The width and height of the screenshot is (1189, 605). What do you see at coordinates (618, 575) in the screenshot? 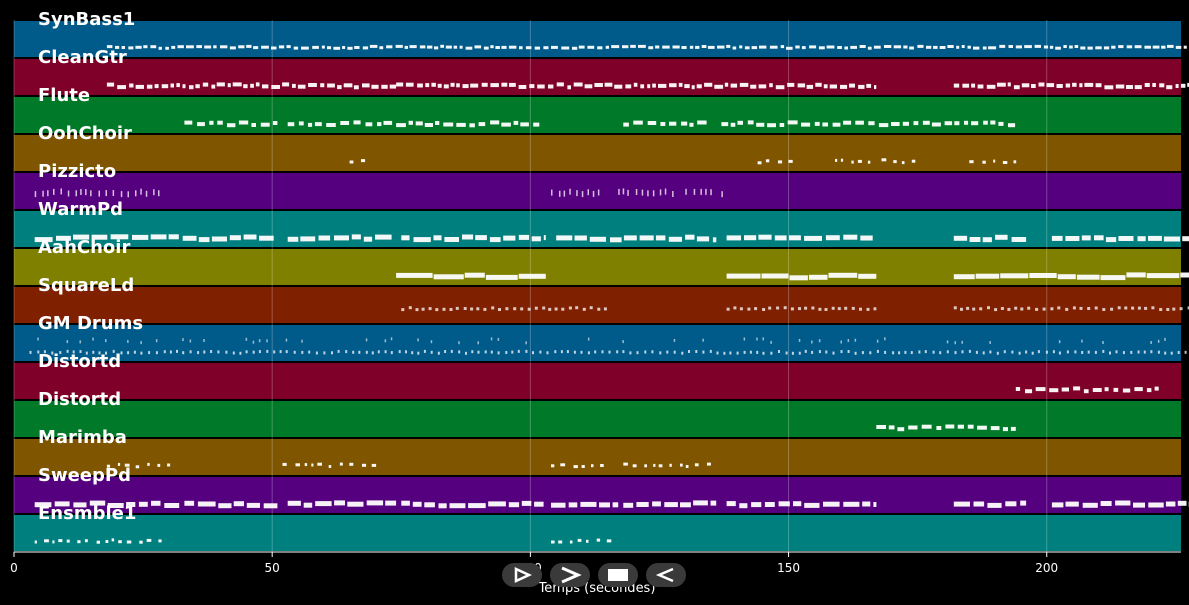
I see `stop-button` at bounding box center [618, 575].